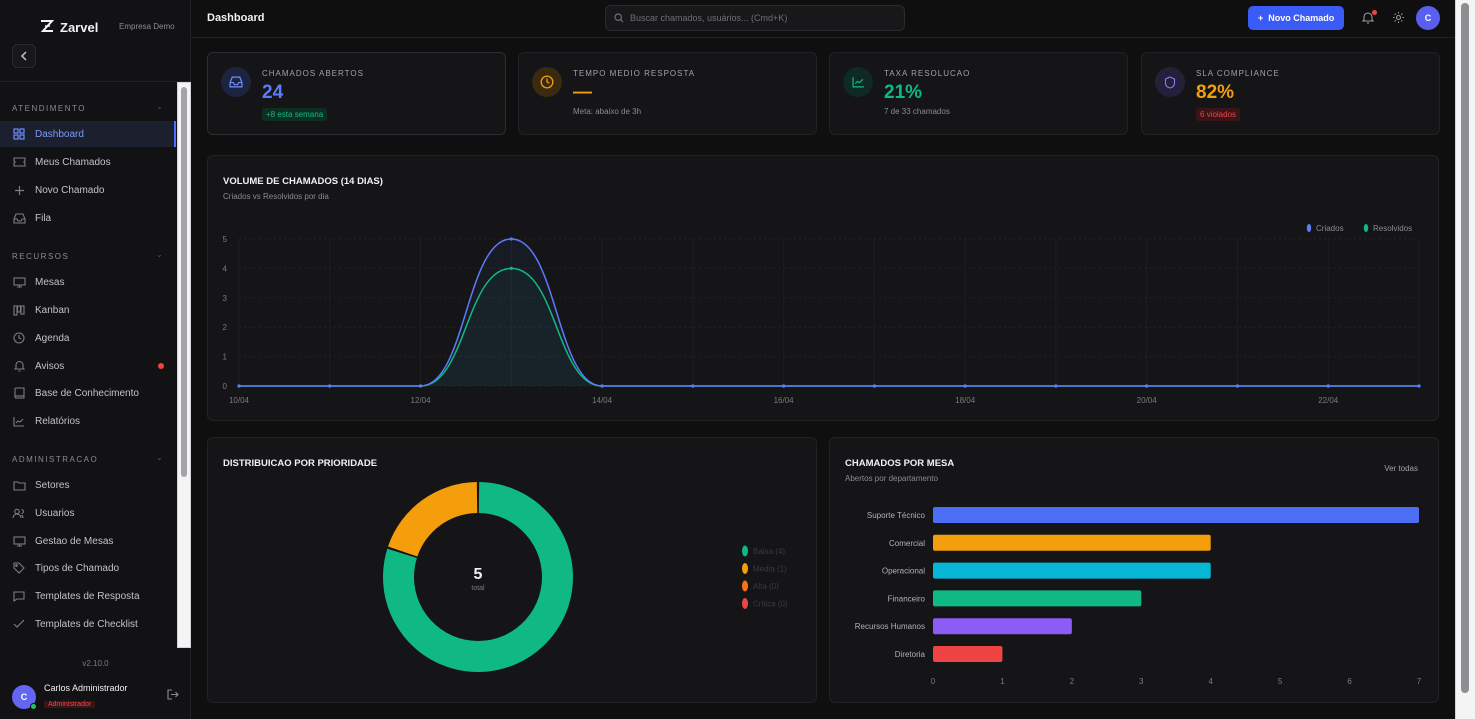  I want to click on logout-button, so click(173, 696).